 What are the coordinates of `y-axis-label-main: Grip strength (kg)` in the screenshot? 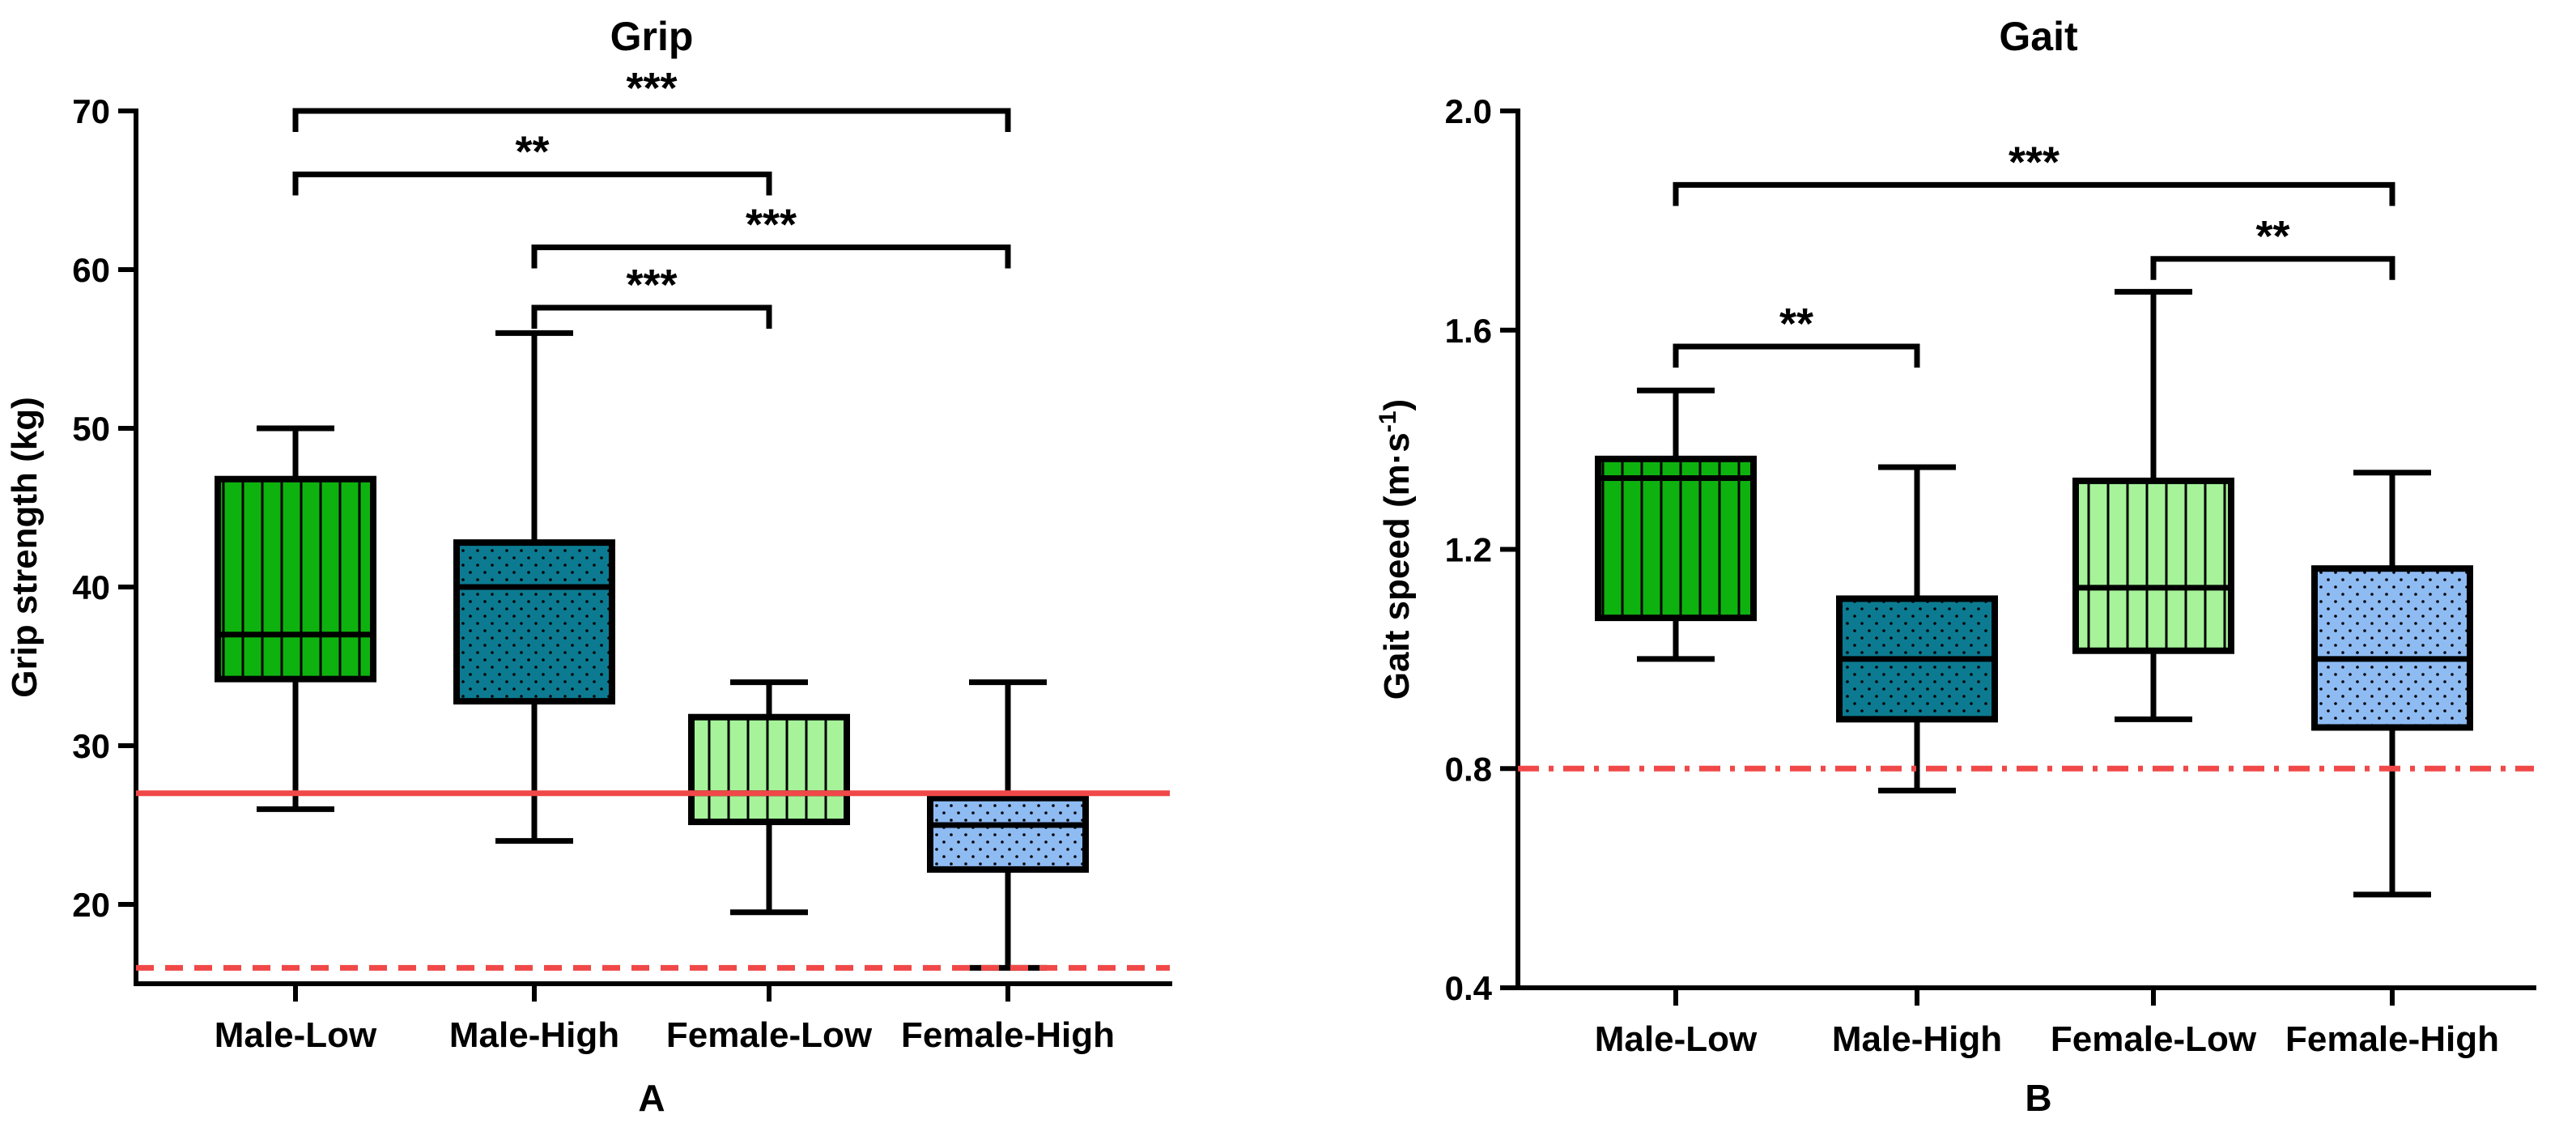 It's located at (25, 547).